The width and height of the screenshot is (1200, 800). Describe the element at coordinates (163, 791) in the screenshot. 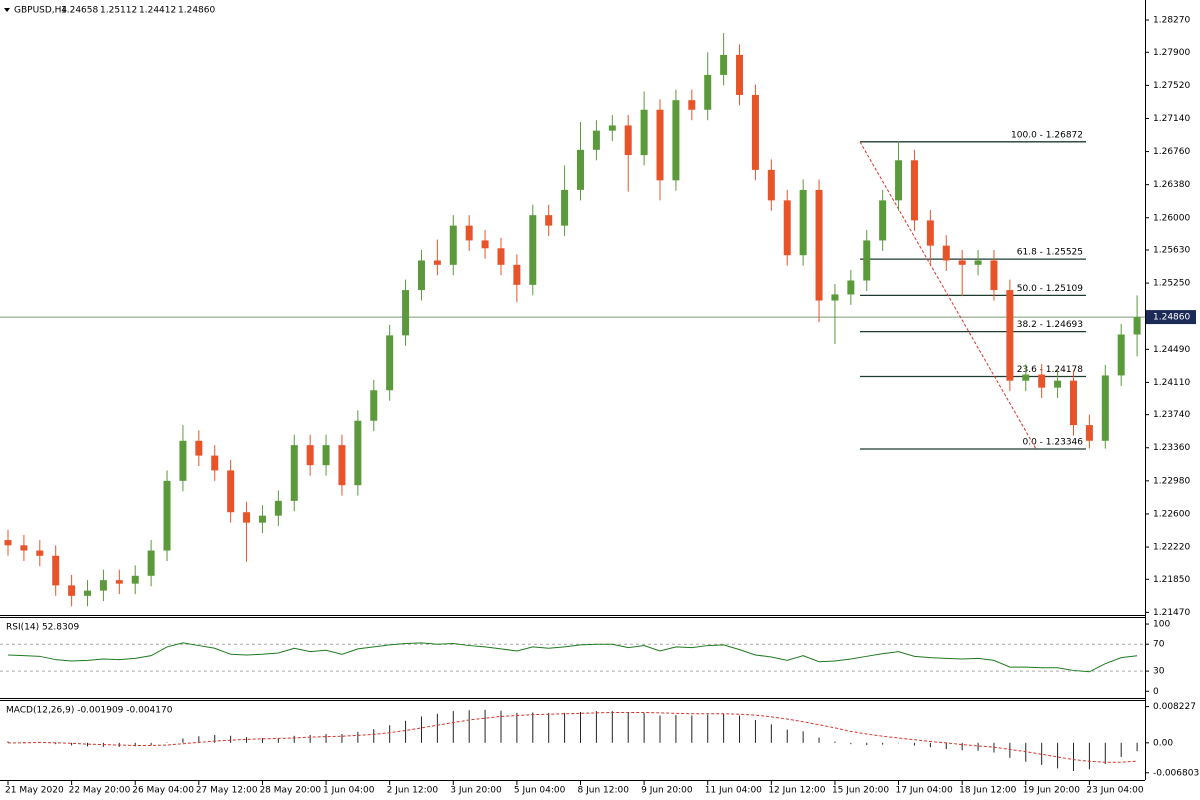

I see `x-tick-label: 26 May 04:00` at that location.